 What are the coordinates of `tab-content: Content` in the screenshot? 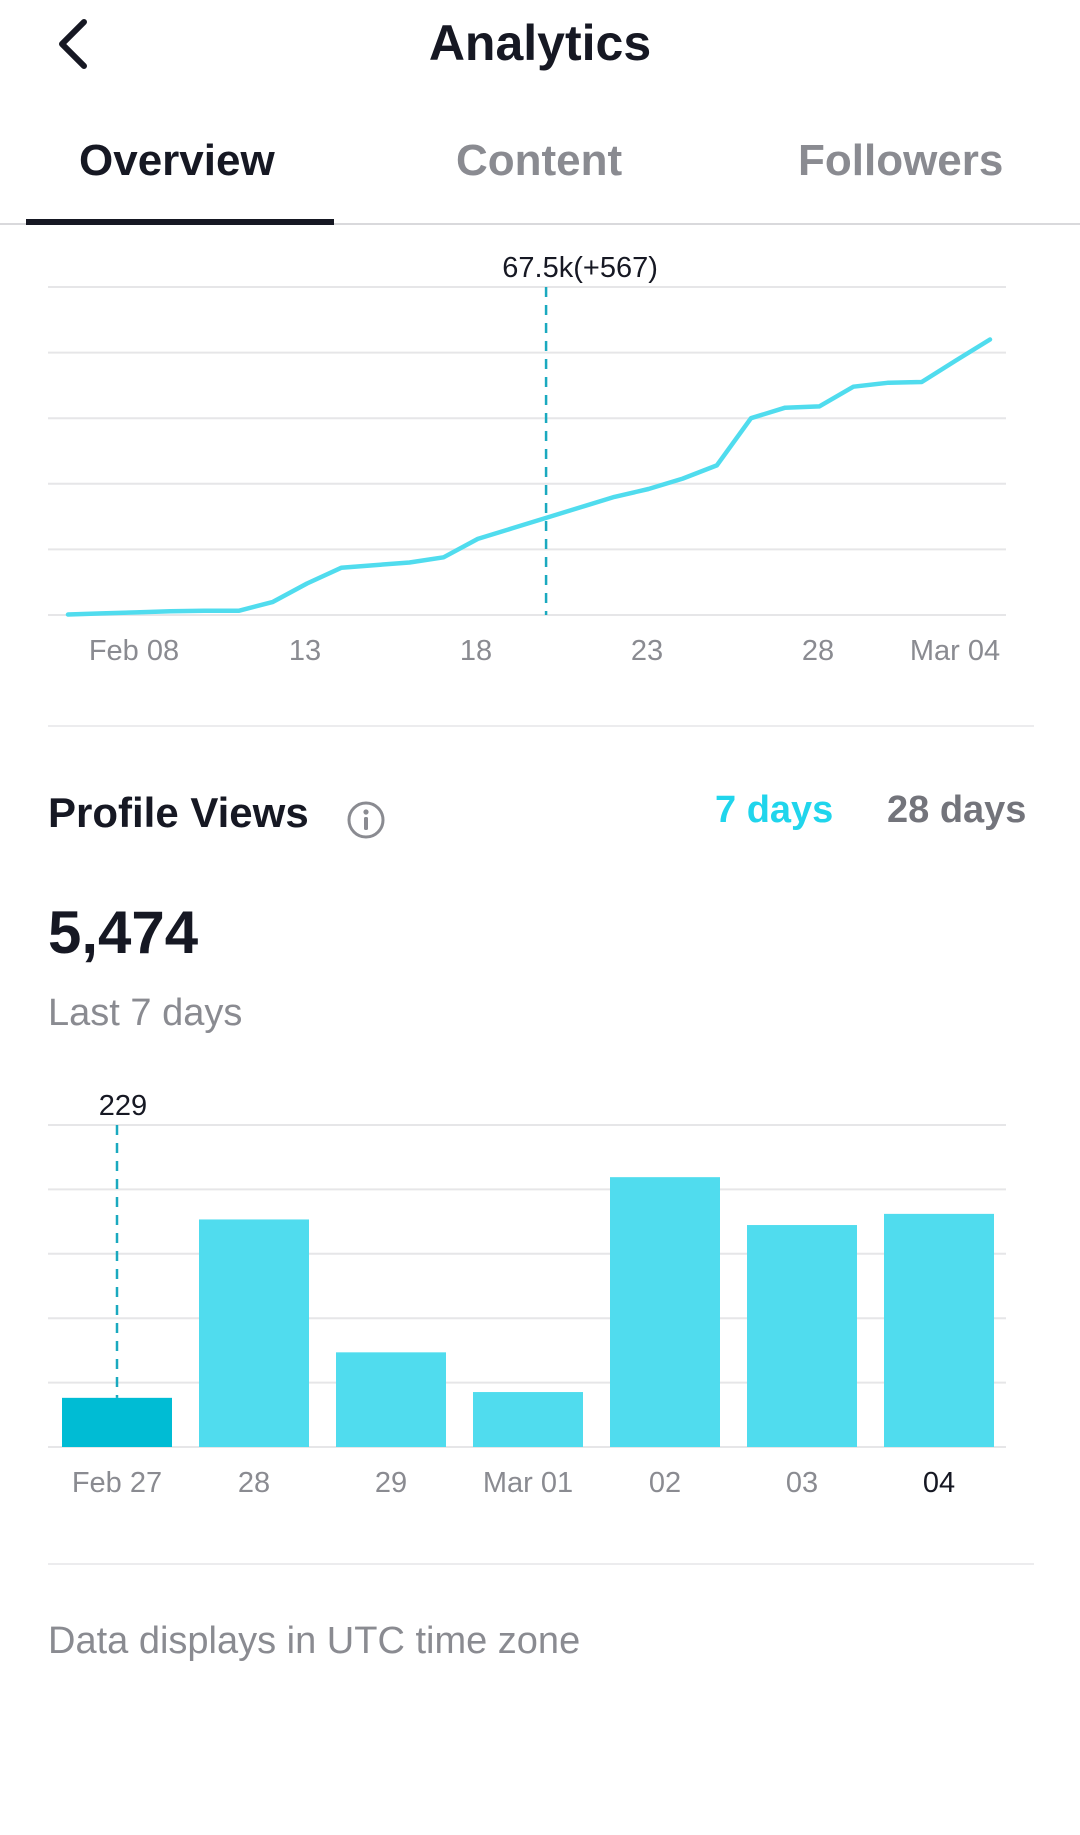 It's located at (539, 160).